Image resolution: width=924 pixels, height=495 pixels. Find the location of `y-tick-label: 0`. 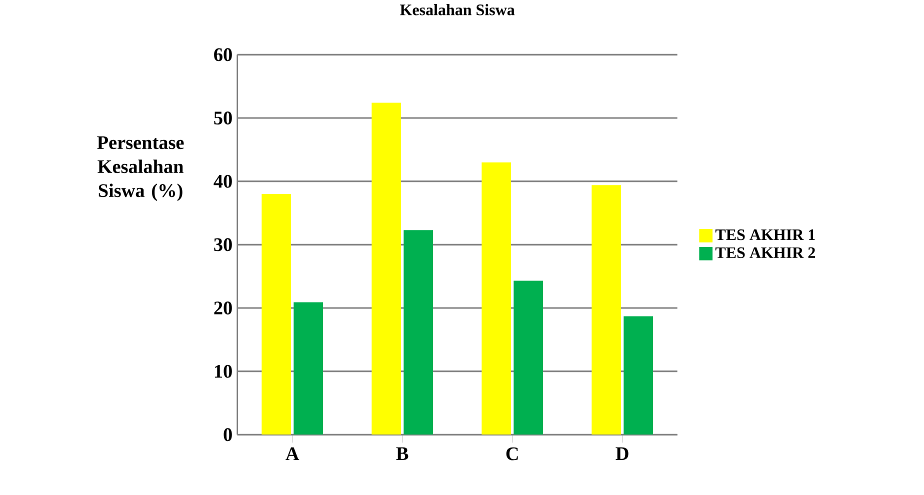

y-tick-label: 0 is located at coordinates (228, 435).